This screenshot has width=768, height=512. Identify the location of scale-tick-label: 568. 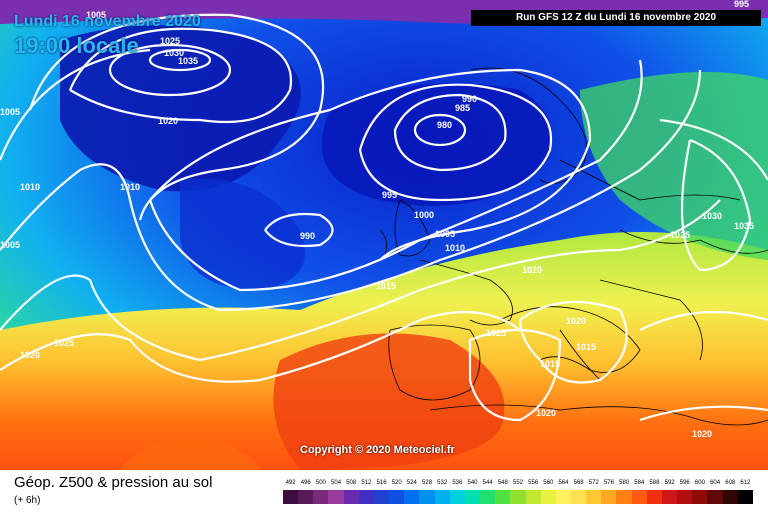
(578, 483).